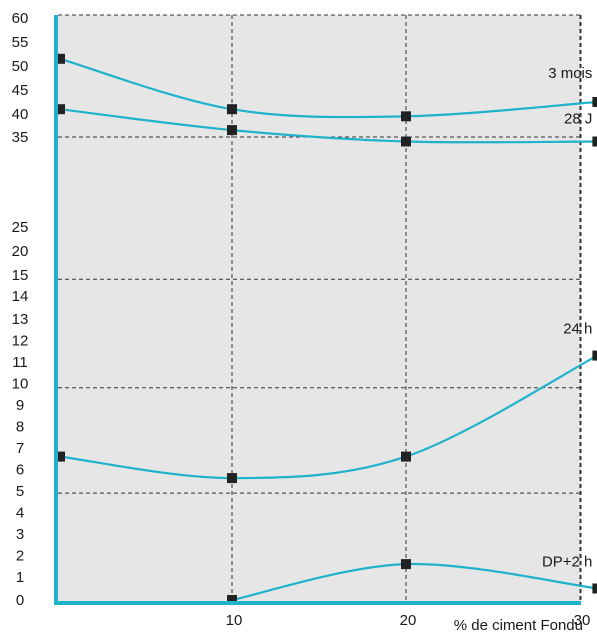  I want to click on x-tick-label: 20, so click(408, 620).